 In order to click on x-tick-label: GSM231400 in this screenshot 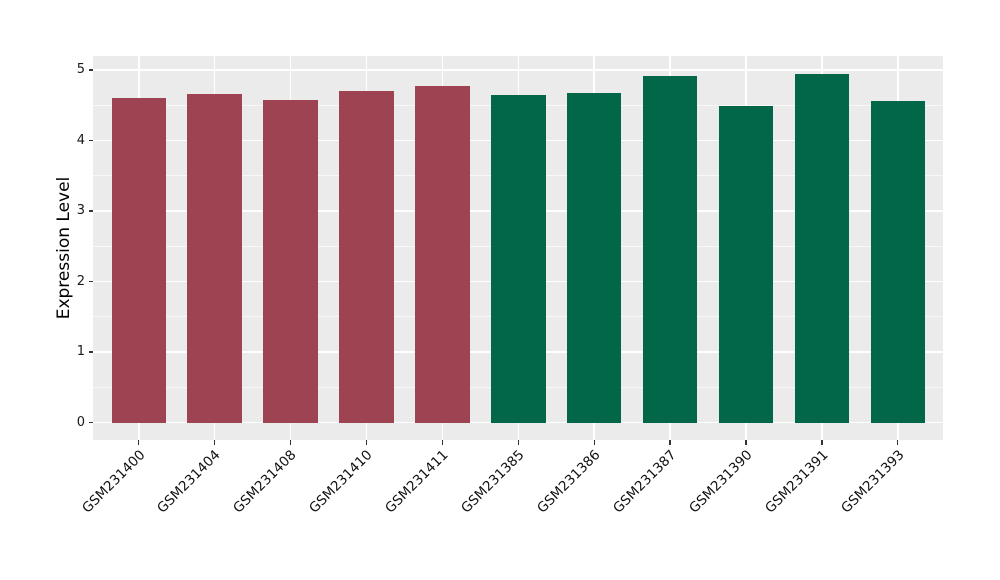, I will do `click(113, 482)`.